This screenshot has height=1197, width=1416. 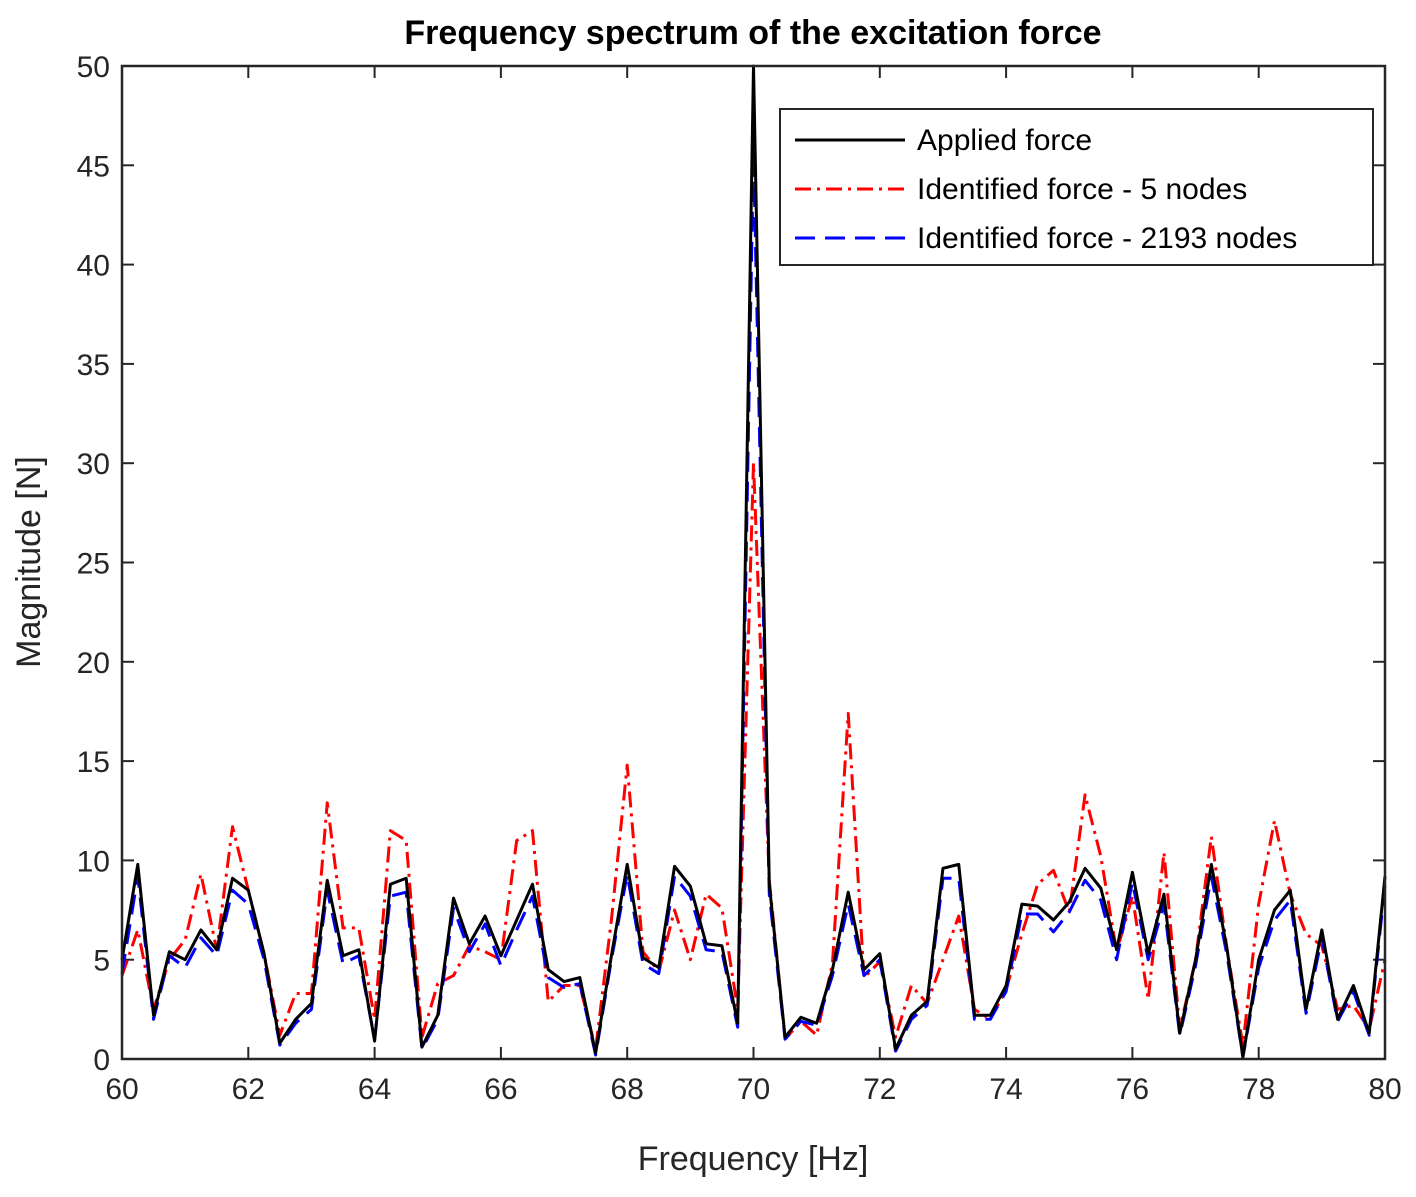 I want to click on y-tick-label: 0, so click(x=101, y=1060).